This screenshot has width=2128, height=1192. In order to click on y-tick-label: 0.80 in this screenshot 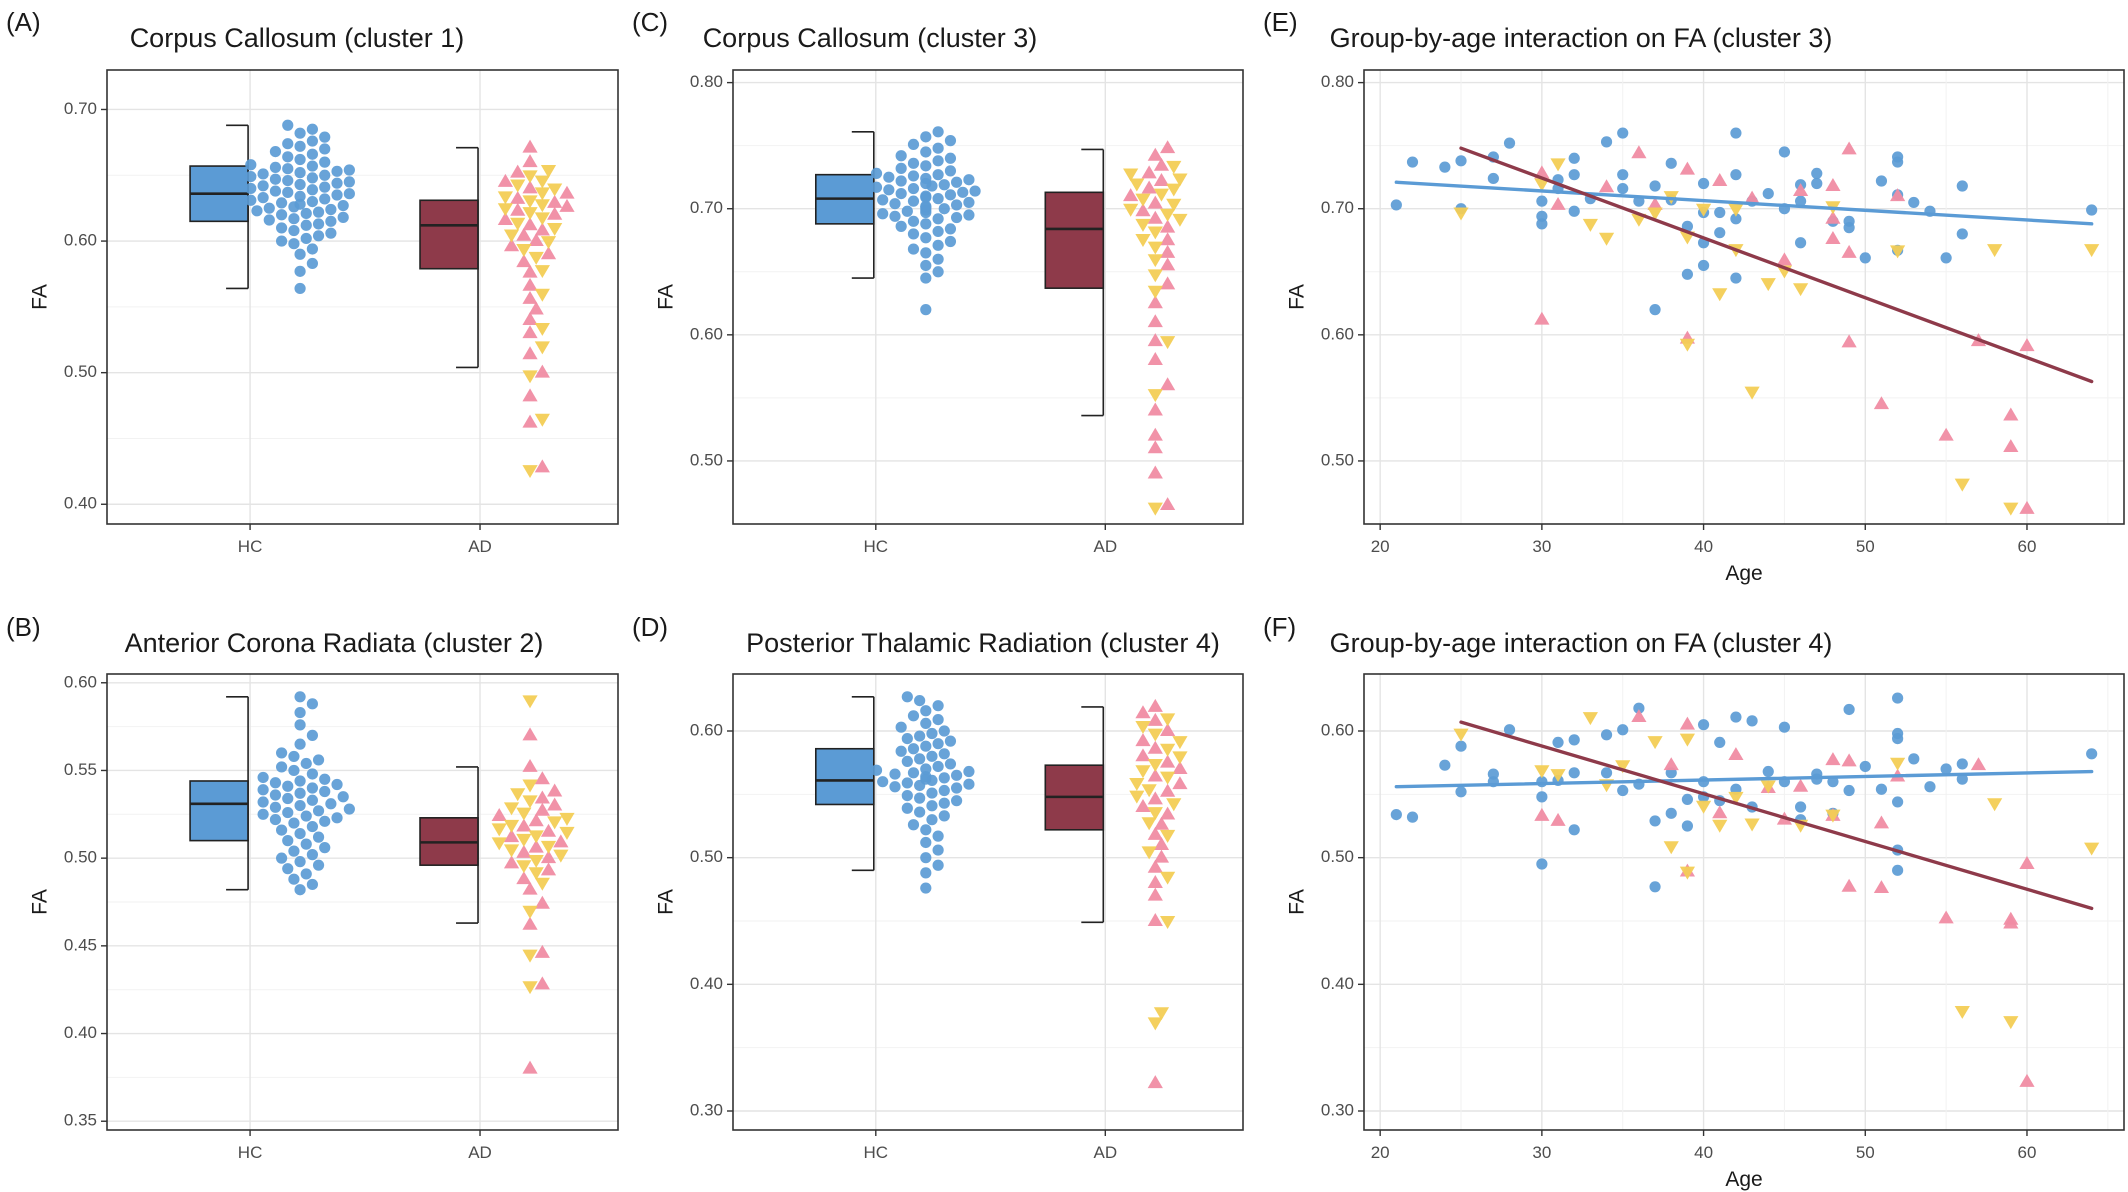, I will do `click(1337, 81)`.